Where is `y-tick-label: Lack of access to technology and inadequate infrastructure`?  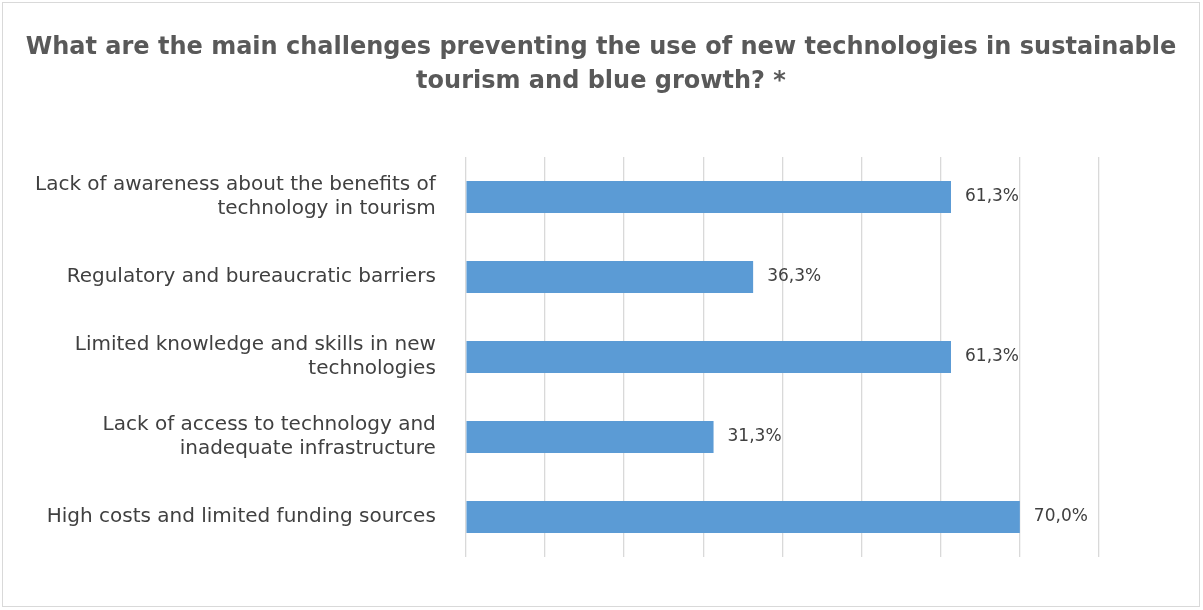 y-tick-label: Lack of access to technology and inadequate infrastructure is located at coordinates (269, 435).